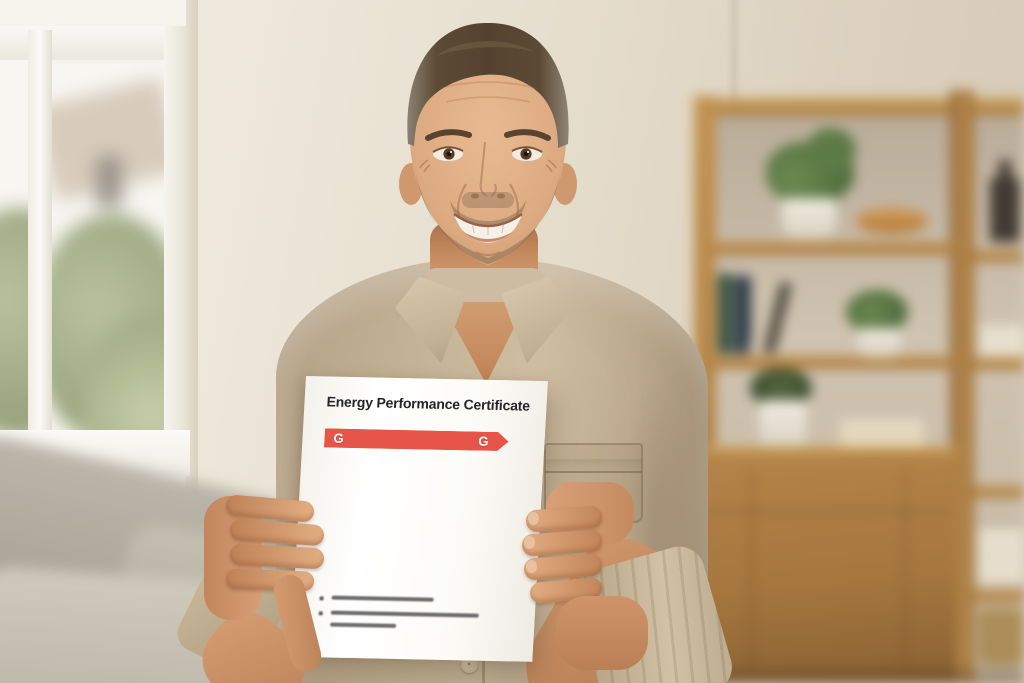 The width and height of the screenshot is (1024, 683). I want to click on right-palm, so click(602, 633).